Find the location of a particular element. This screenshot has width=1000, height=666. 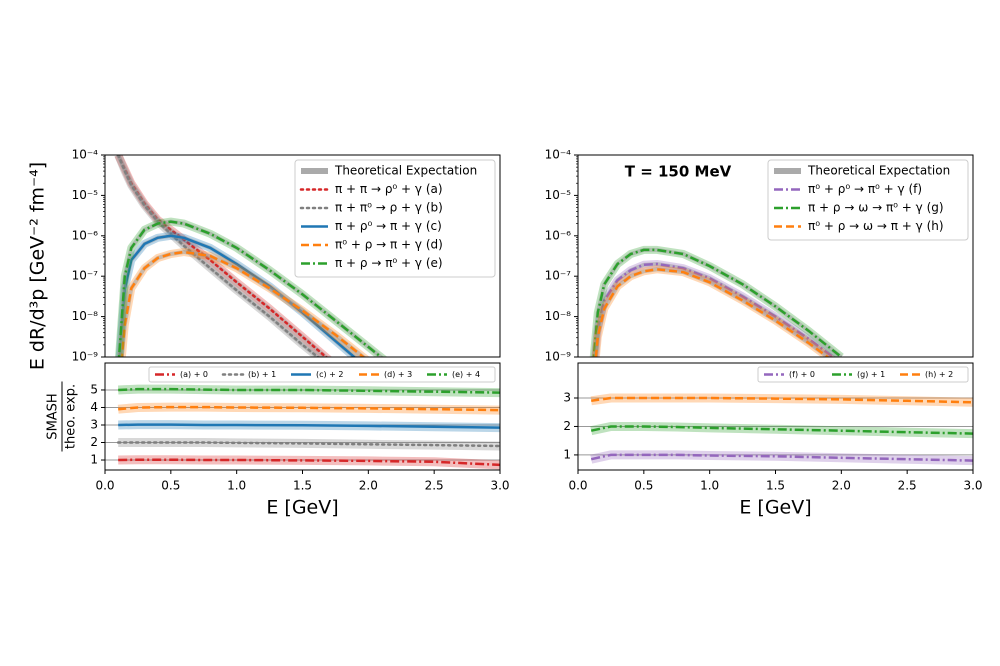

legend-label: π + ρ → ω → π⁰ + γ (g) is located at coordinates (876, 208).